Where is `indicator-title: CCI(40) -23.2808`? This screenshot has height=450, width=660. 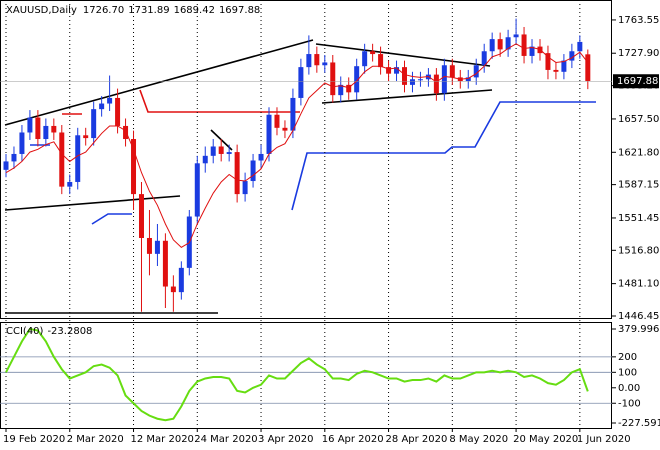 indicator-title: CCI(40) -23.2808 is located at coordinates (49, 331).